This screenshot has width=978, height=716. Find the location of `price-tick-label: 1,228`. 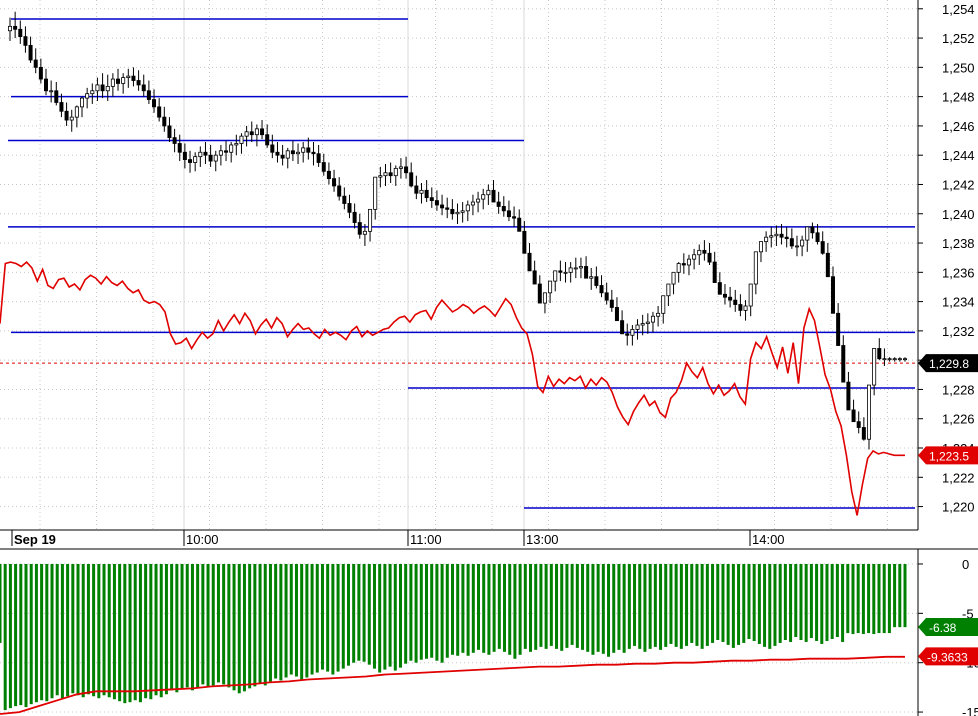

price-tick-label: 1,228 is located at coordinates (958, 389).